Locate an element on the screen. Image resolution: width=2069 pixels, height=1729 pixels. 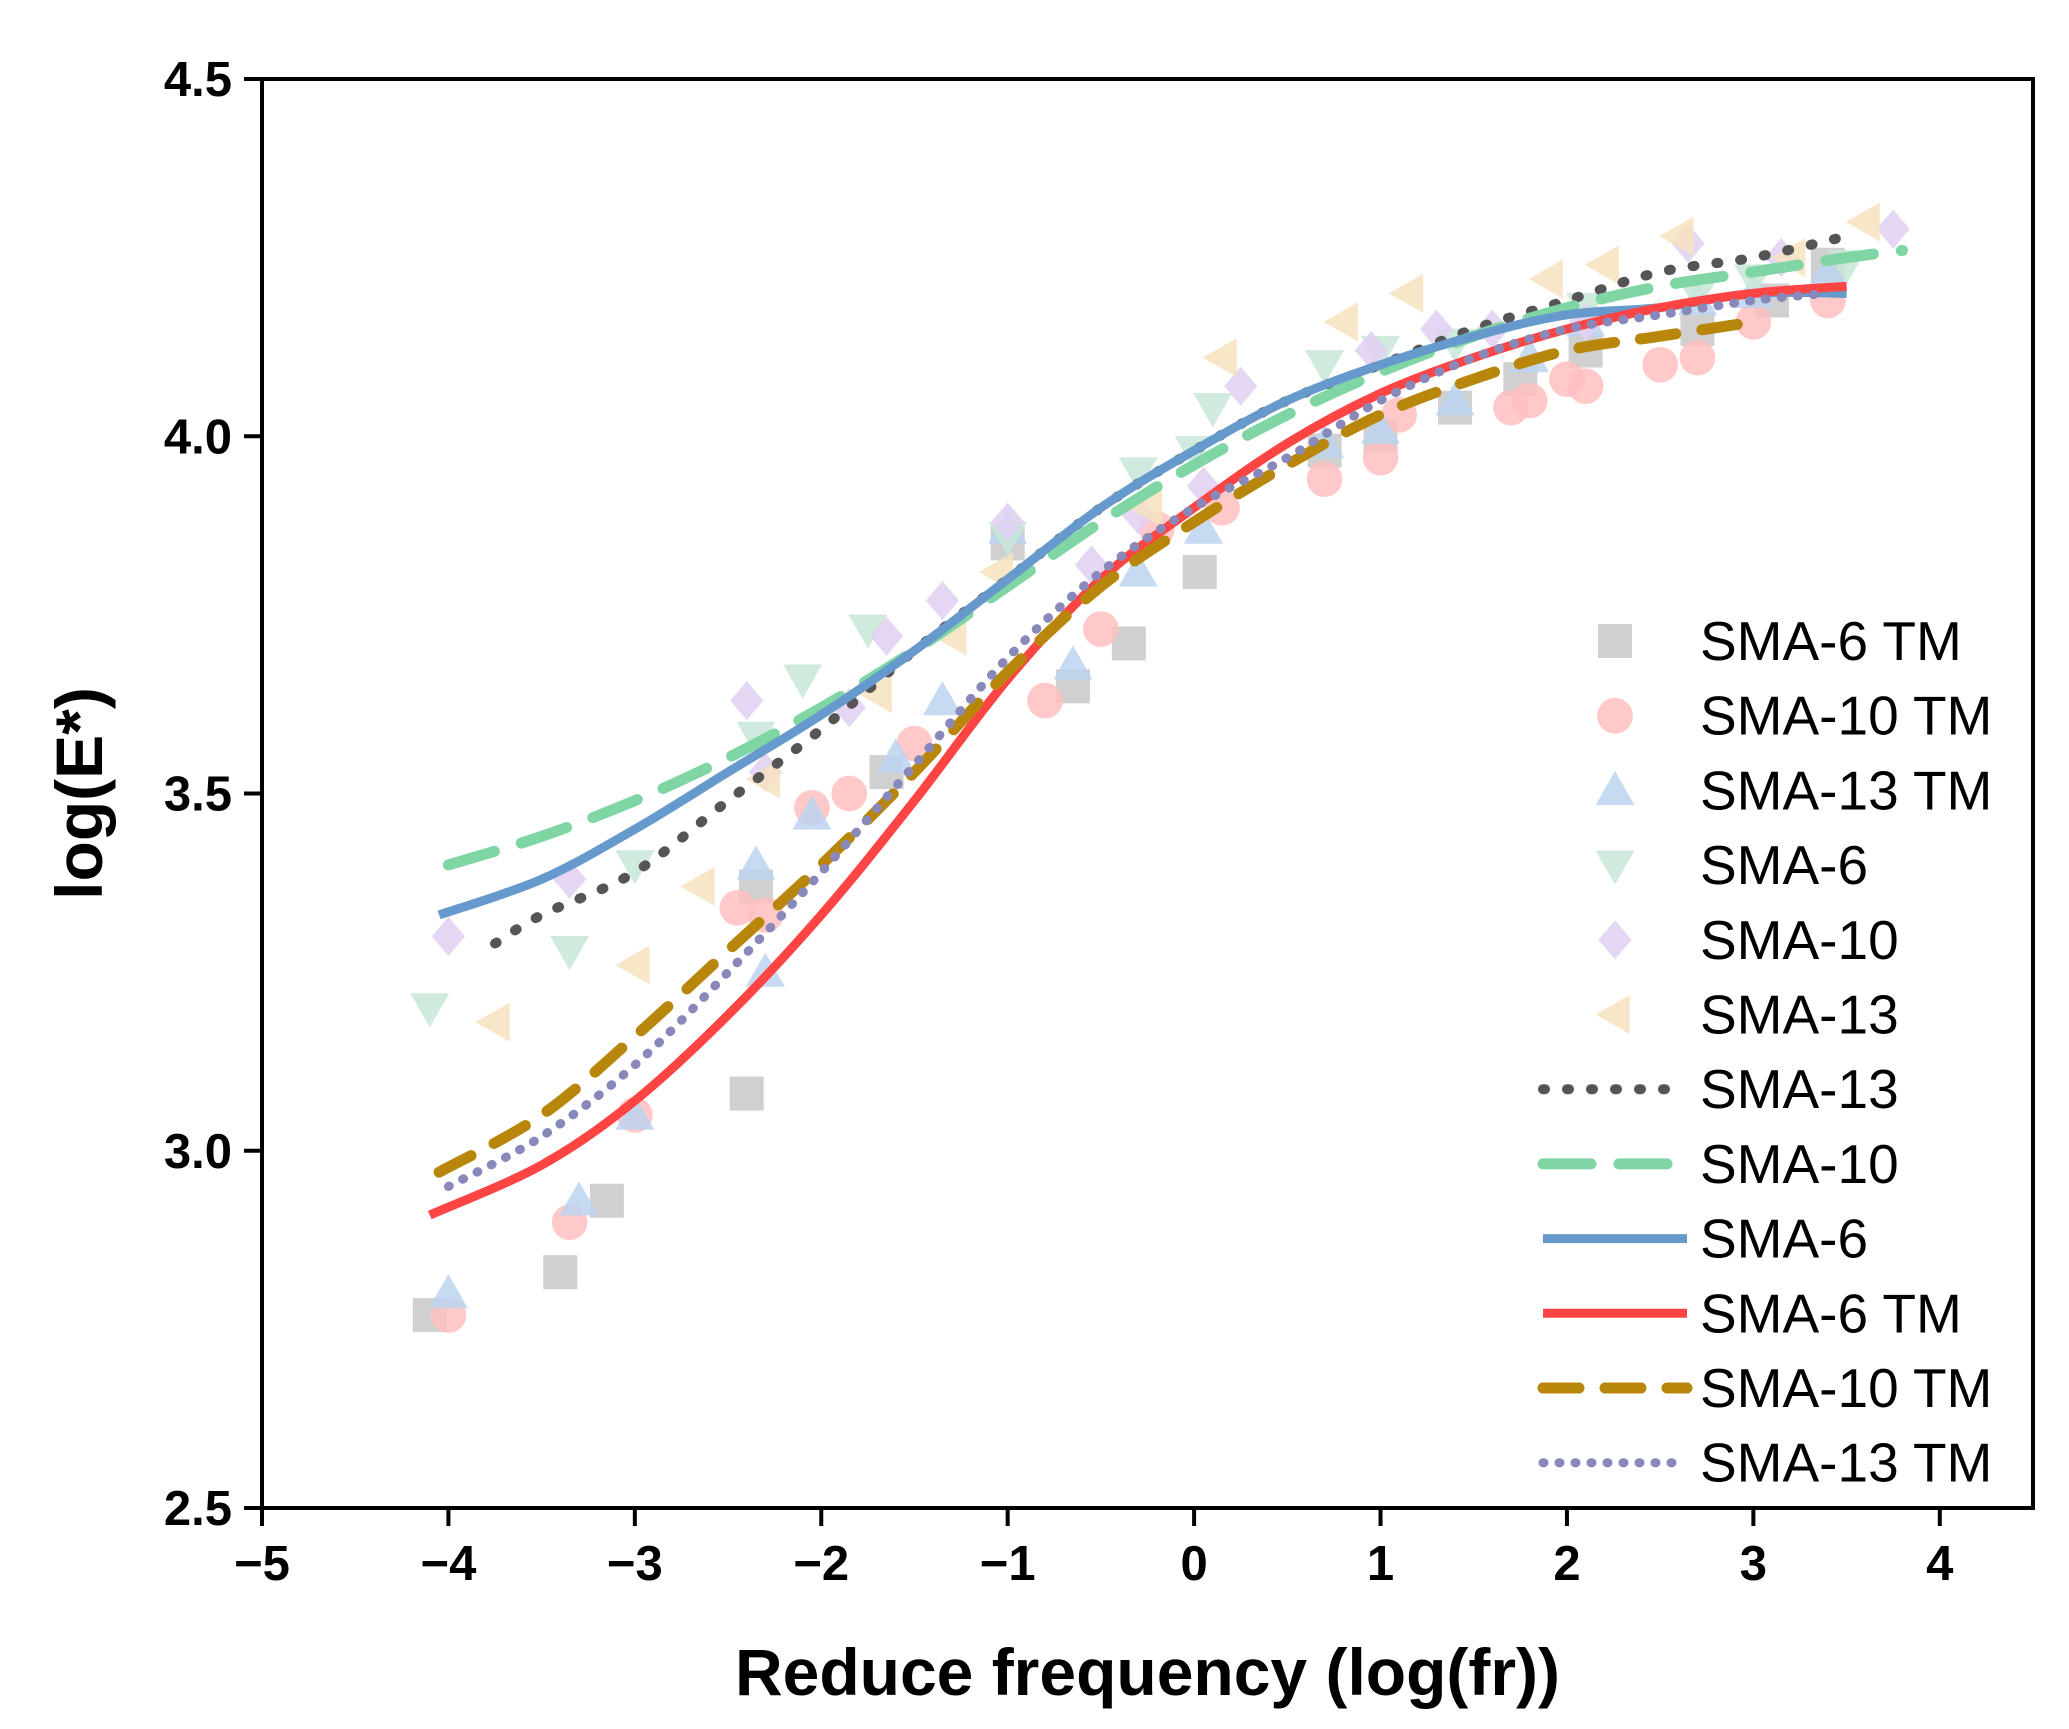
y-tick-label: 3.5 is located at coordinates (198, 795).